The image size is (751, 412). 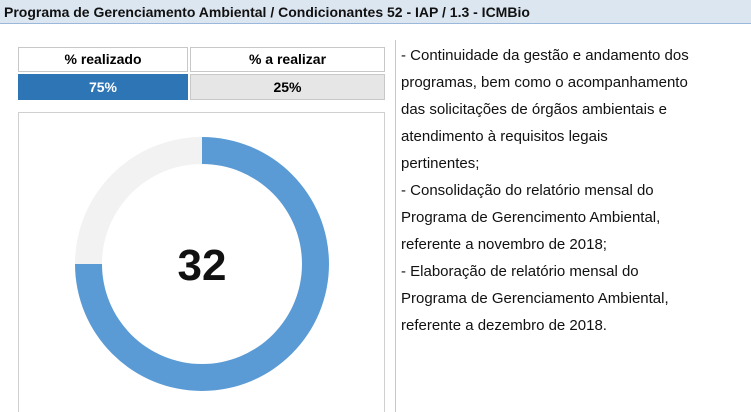 I want to click on note-line: - Elaboração de relatório mensal do, so click(x=520, y=271).